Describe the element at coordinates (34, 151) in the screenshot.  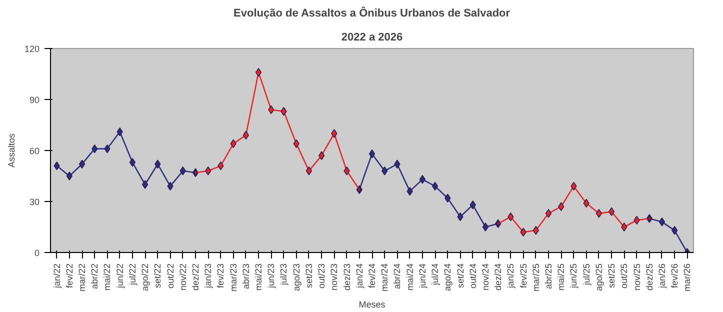
I see `y-tick-label: 60` at that location.